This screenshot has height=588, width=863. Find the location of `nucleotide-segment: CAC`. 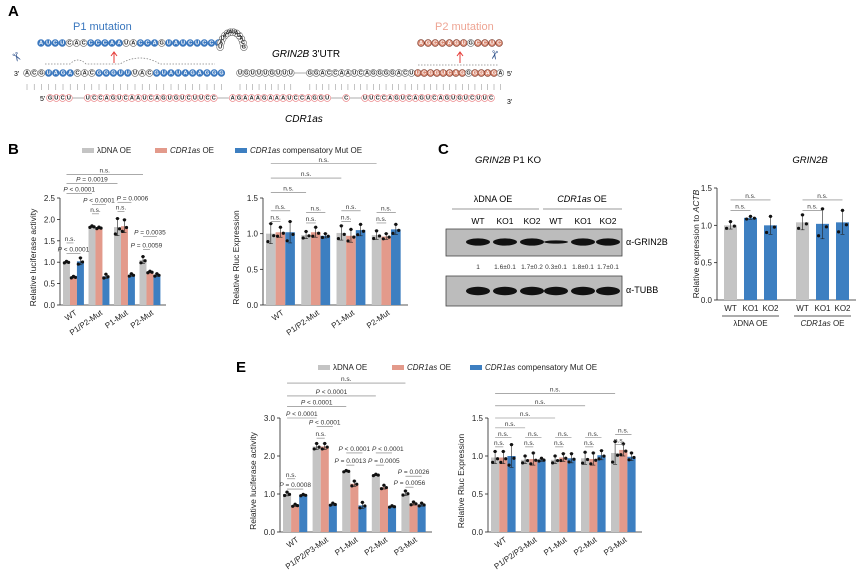

nucleotide-segment: CAC is located at coordinates (76, 43).